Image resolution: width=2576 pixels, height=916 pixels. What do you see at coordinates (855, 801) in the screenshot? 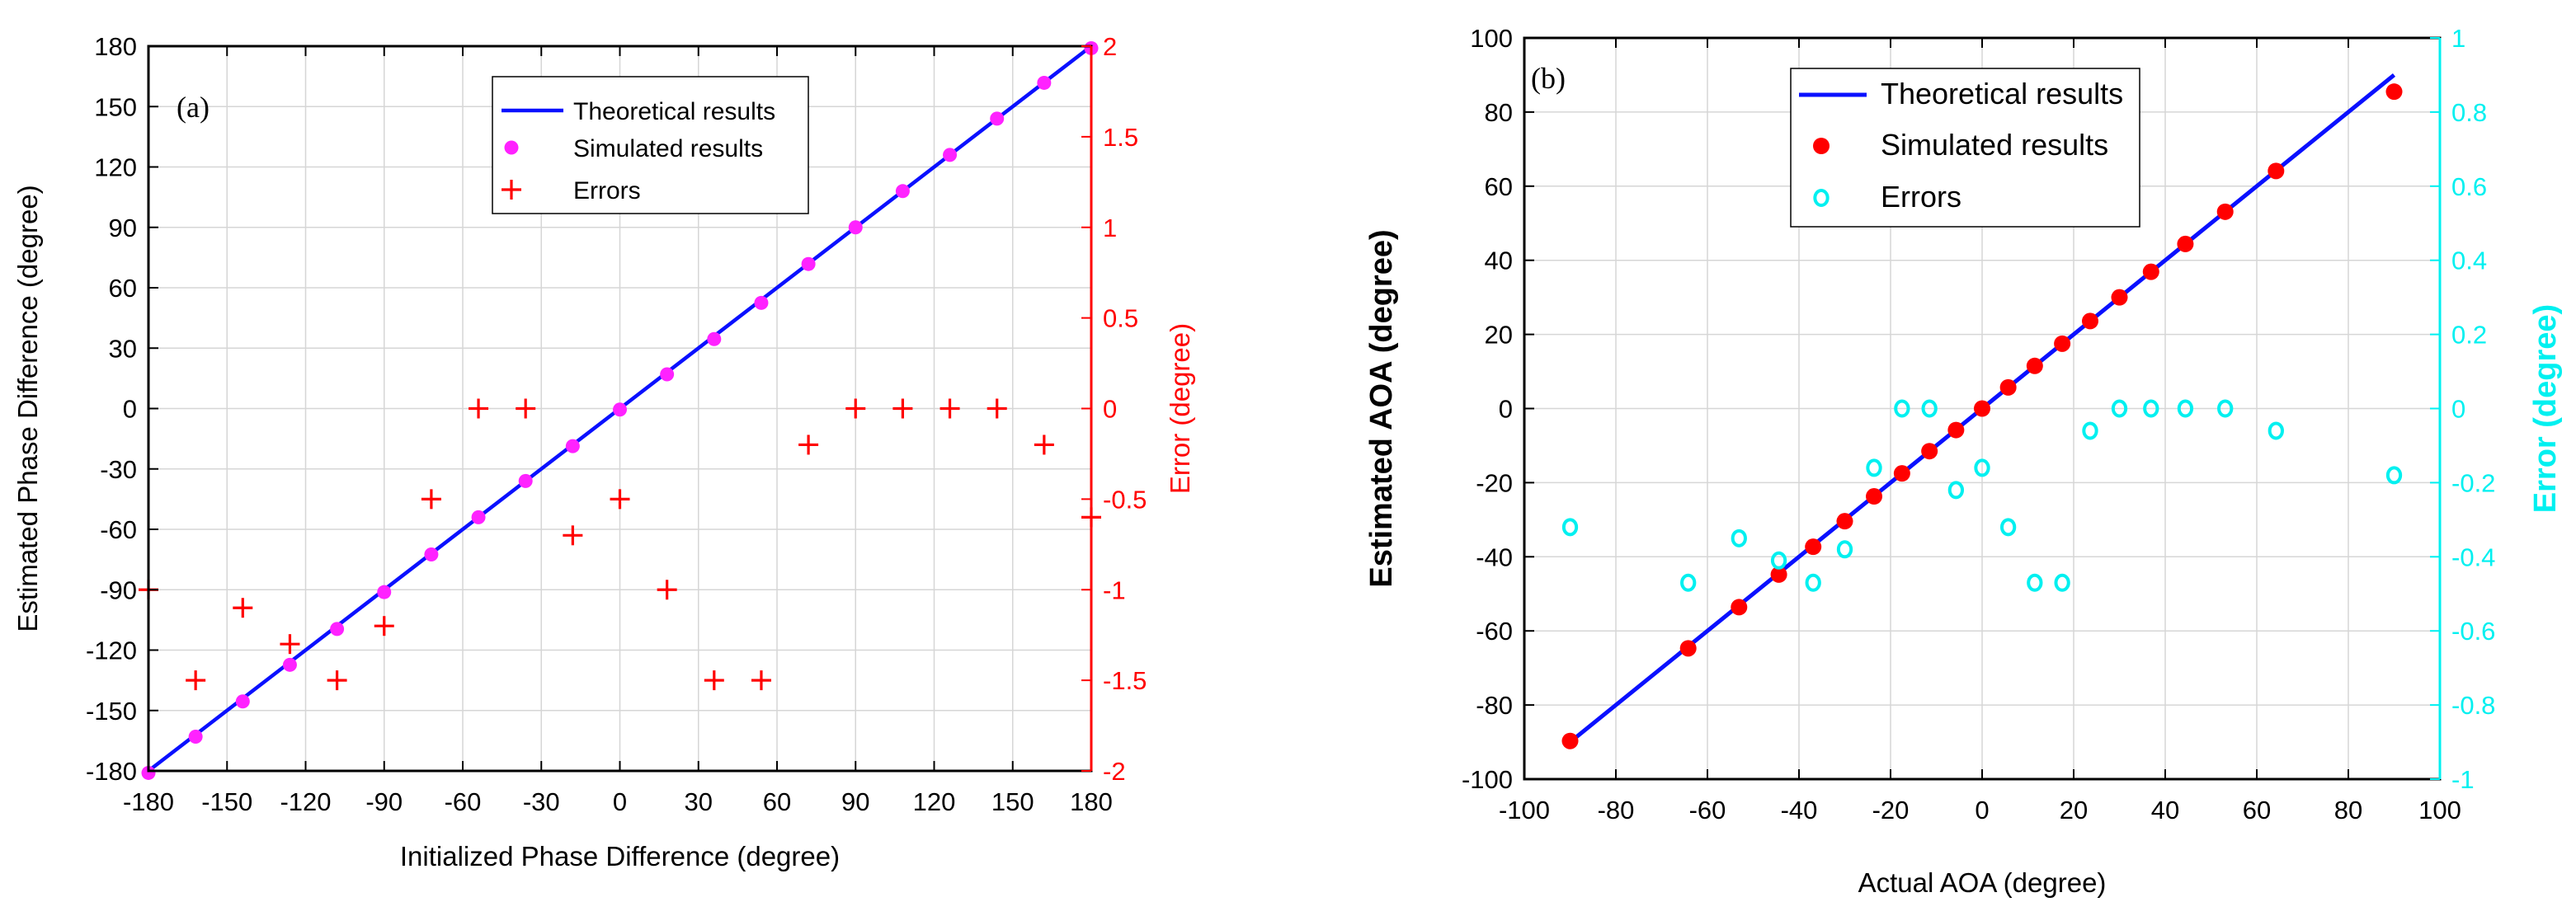
I see `a-xtick-label-9: 90` at bounding box center [855, 801].